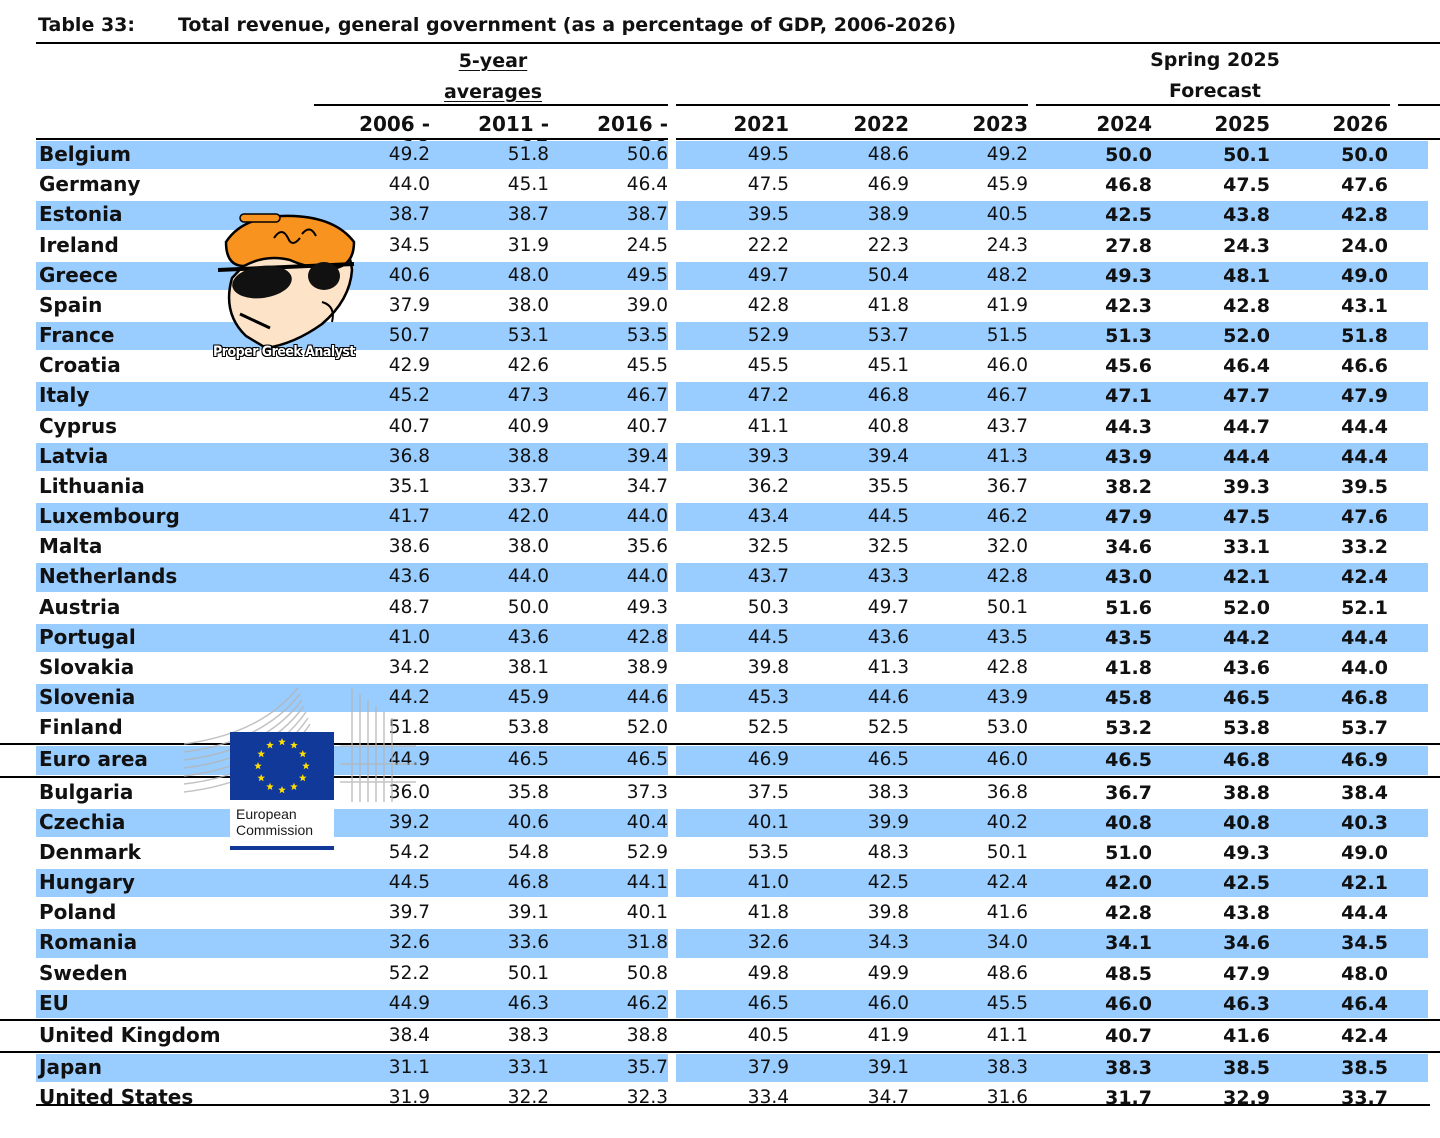 This screenshot has height=1138, width=1440. What do you see at coordinates (768, 607) in the screenshot?
I see `table-cell: 50.3` at bounding box center [768, 607].